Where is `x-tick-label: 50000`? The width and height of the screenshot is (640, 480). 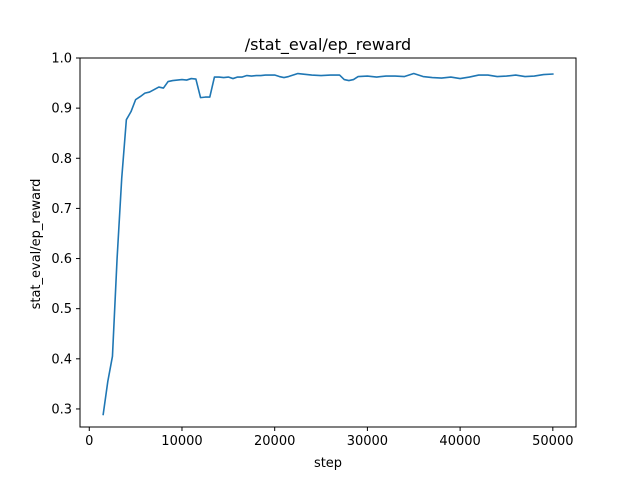
x-tick-label: 50000 is located at coordinates (552, 441).